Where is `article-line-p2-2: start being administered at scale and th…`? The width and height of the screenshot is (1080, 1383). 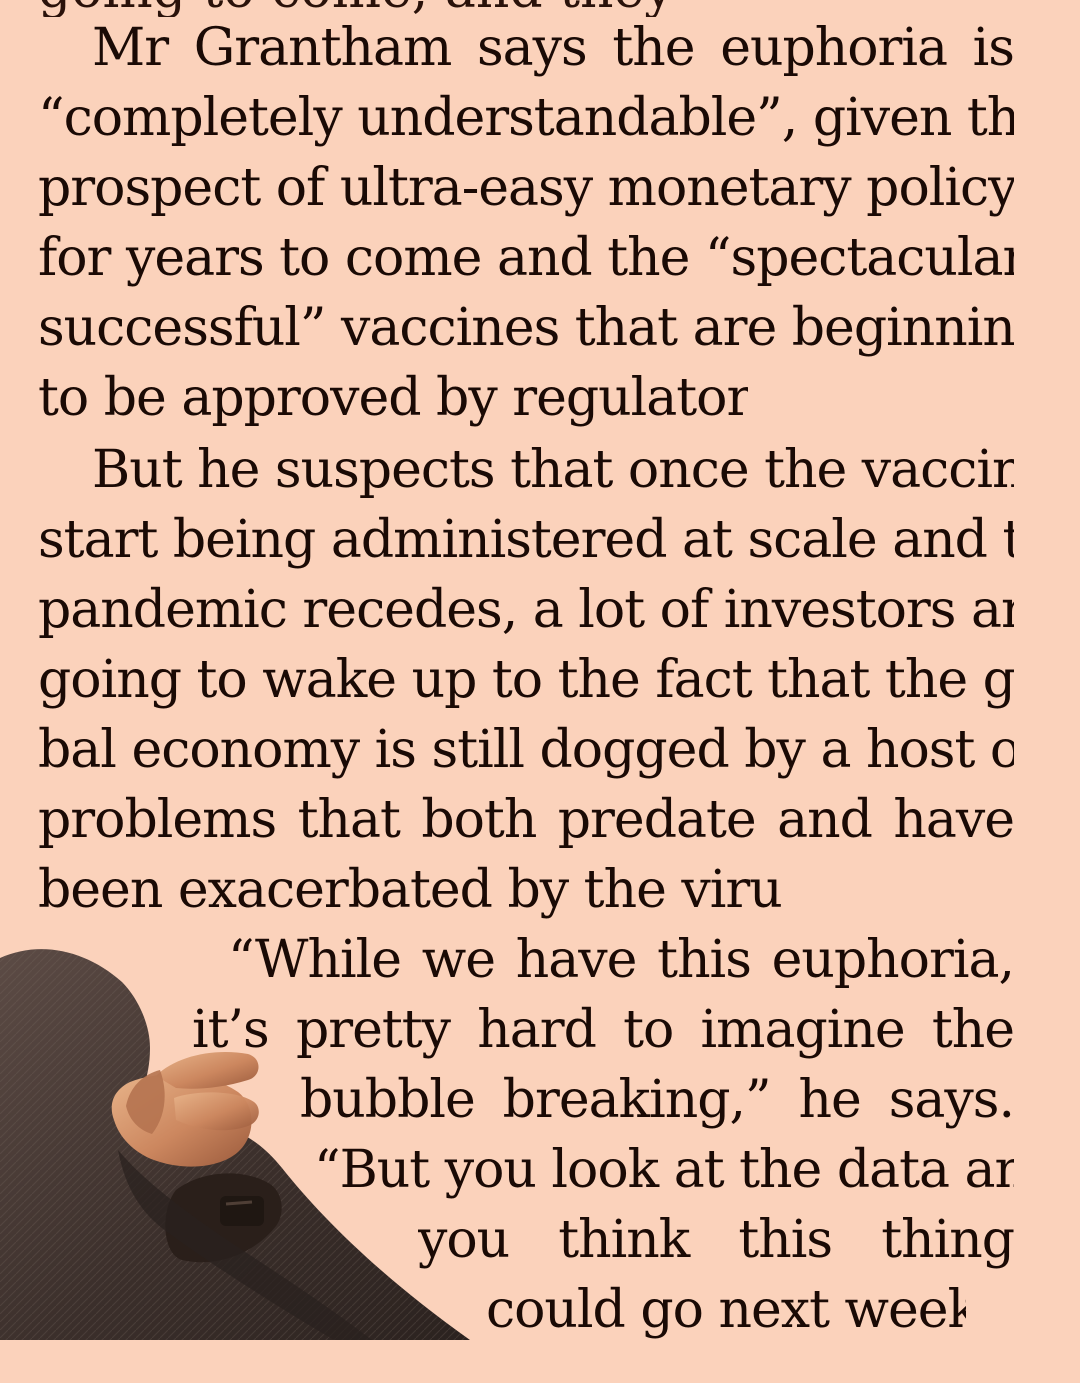 article-line-p2-2: start being administered at scale and th… is located at coordinates (526, 540).